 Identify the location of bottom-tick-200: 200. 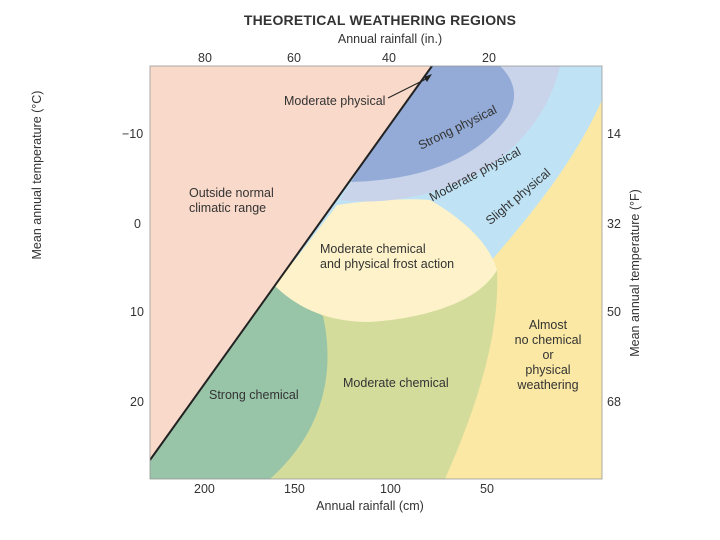
(204, 489).